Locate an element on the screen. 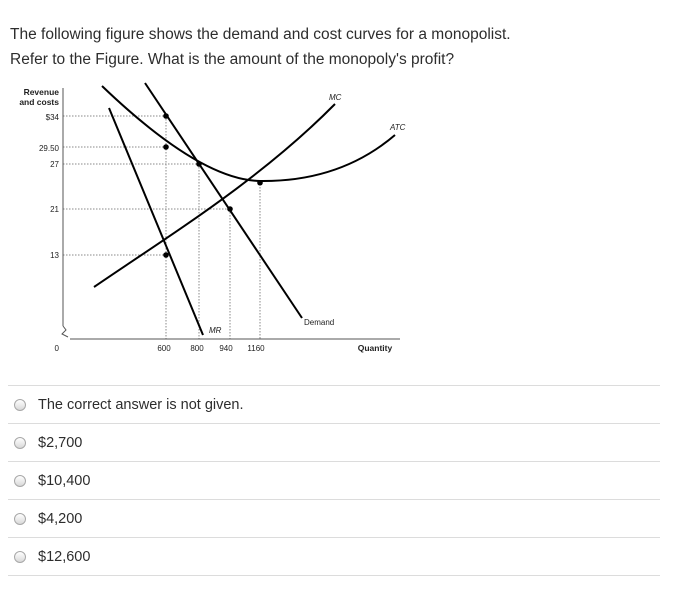 Image resolution: width=675 pixels, height=597 pixels. y-tick-label: 29.50 is located at coordinates (49, 148).